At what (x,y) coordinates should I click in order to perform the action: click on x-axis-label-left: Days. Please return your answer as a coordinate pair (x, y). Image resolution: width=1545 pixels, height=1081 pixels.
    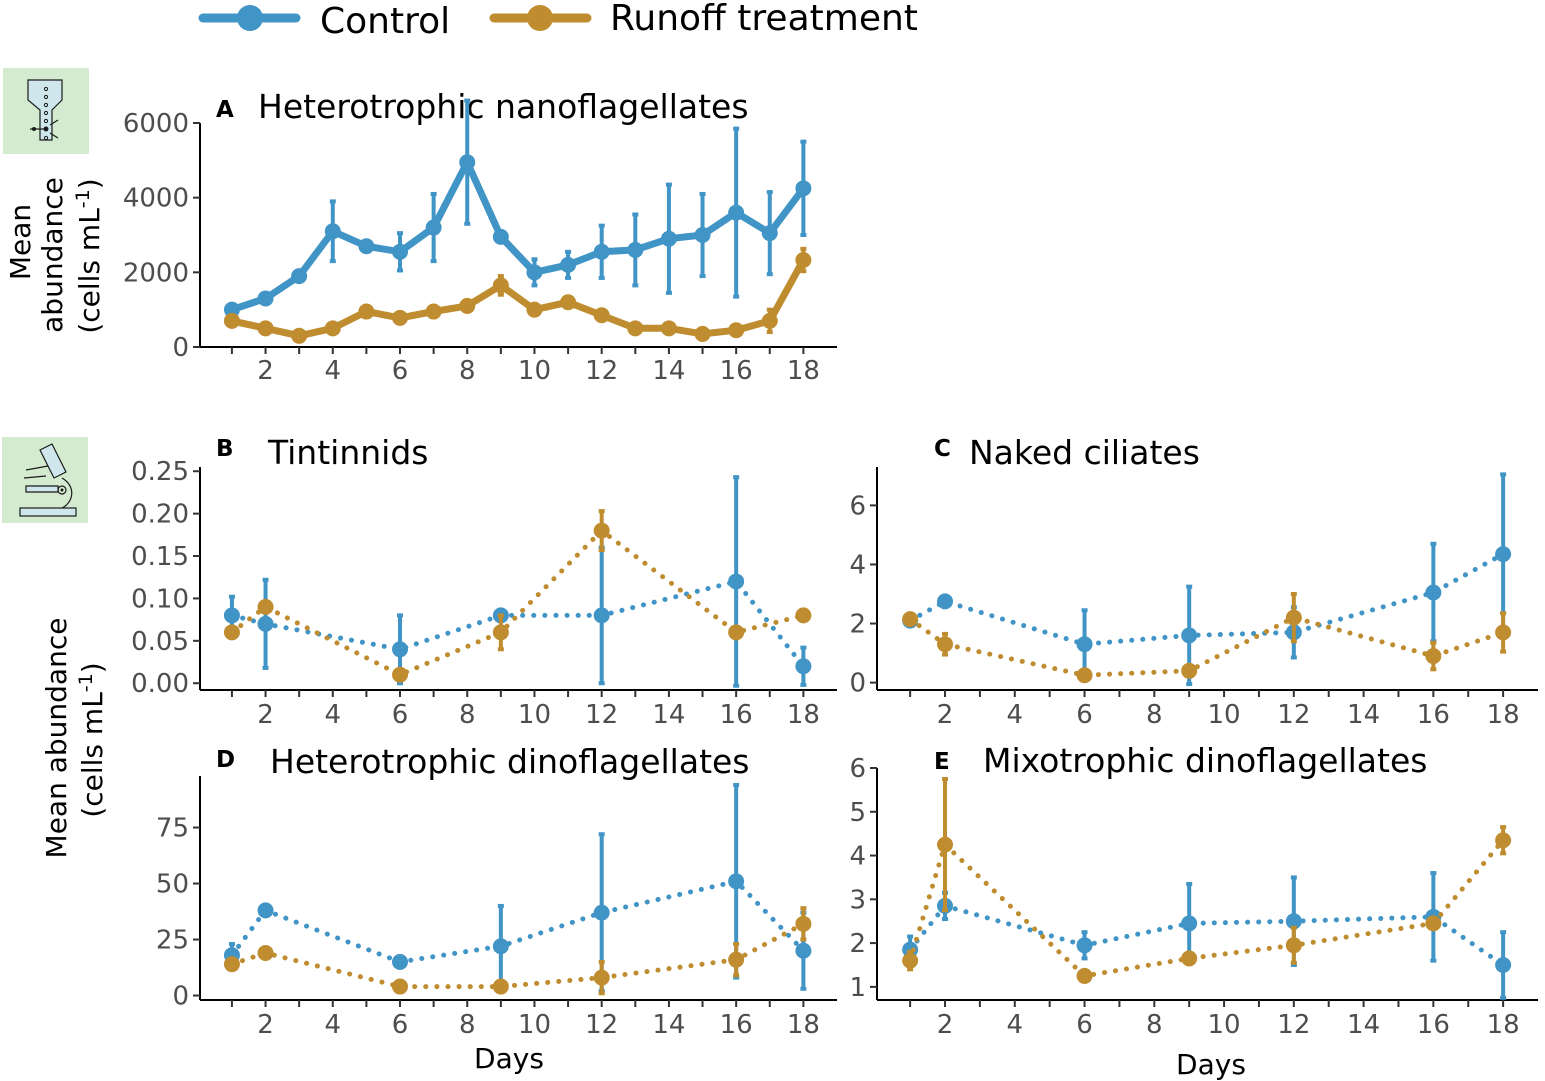
    Looking at the image, I should click on (509, 1058).